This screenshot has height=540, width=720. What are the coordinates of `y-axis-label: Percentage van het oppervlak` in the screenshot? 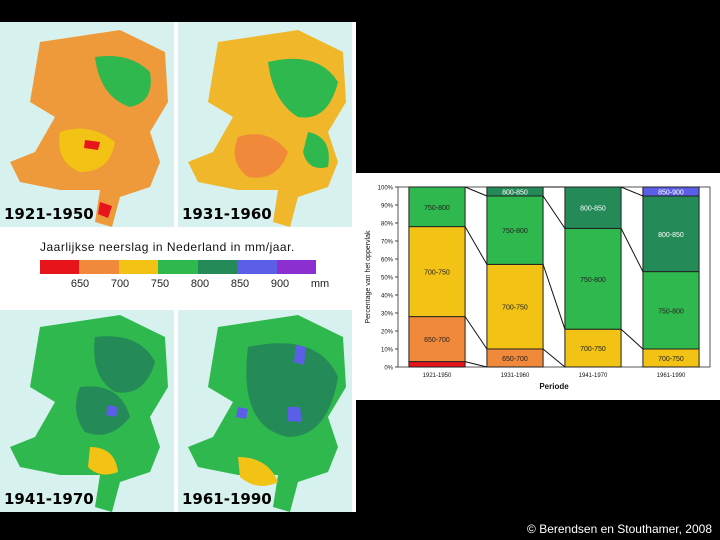 It's located at (368, 277).